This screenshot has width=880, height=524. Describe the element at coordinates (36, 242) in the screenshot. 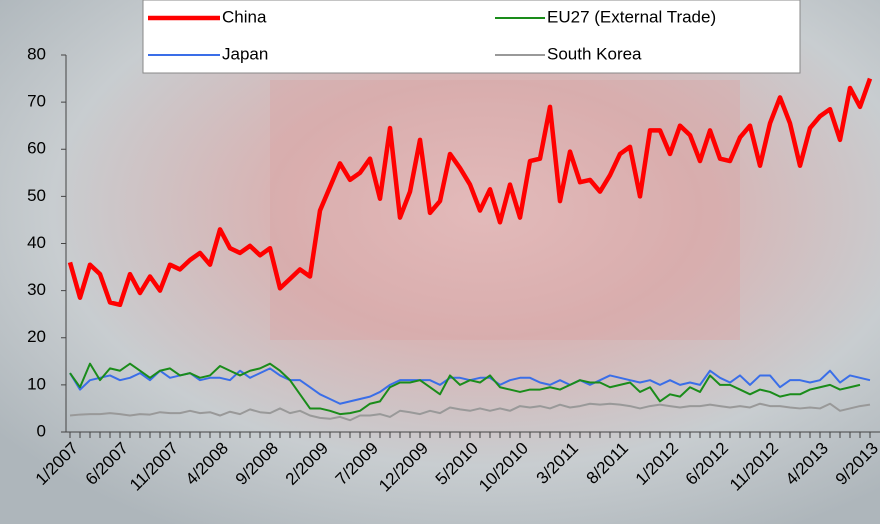

I see `y-tick-label: 40` at that location.